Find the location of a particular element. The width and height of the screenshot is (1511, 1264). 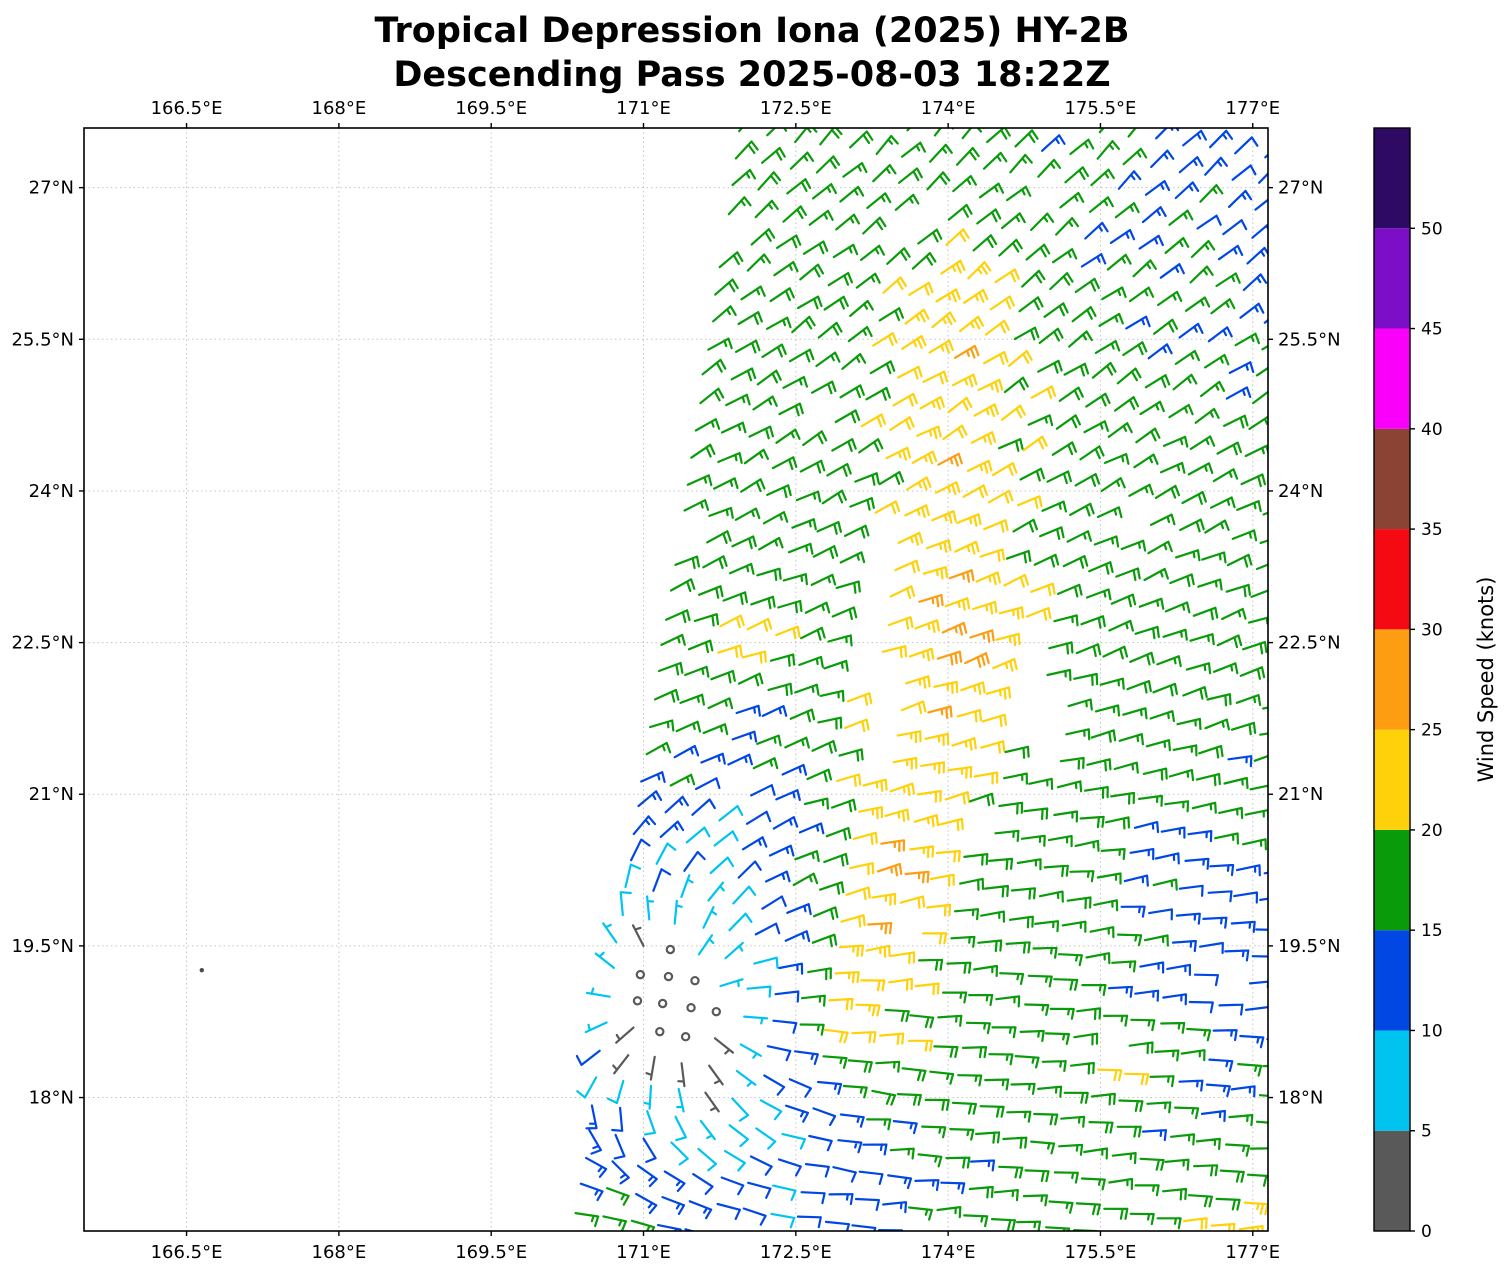

colorbar-tick-label: 40 is located at coordinates (1432, 430).